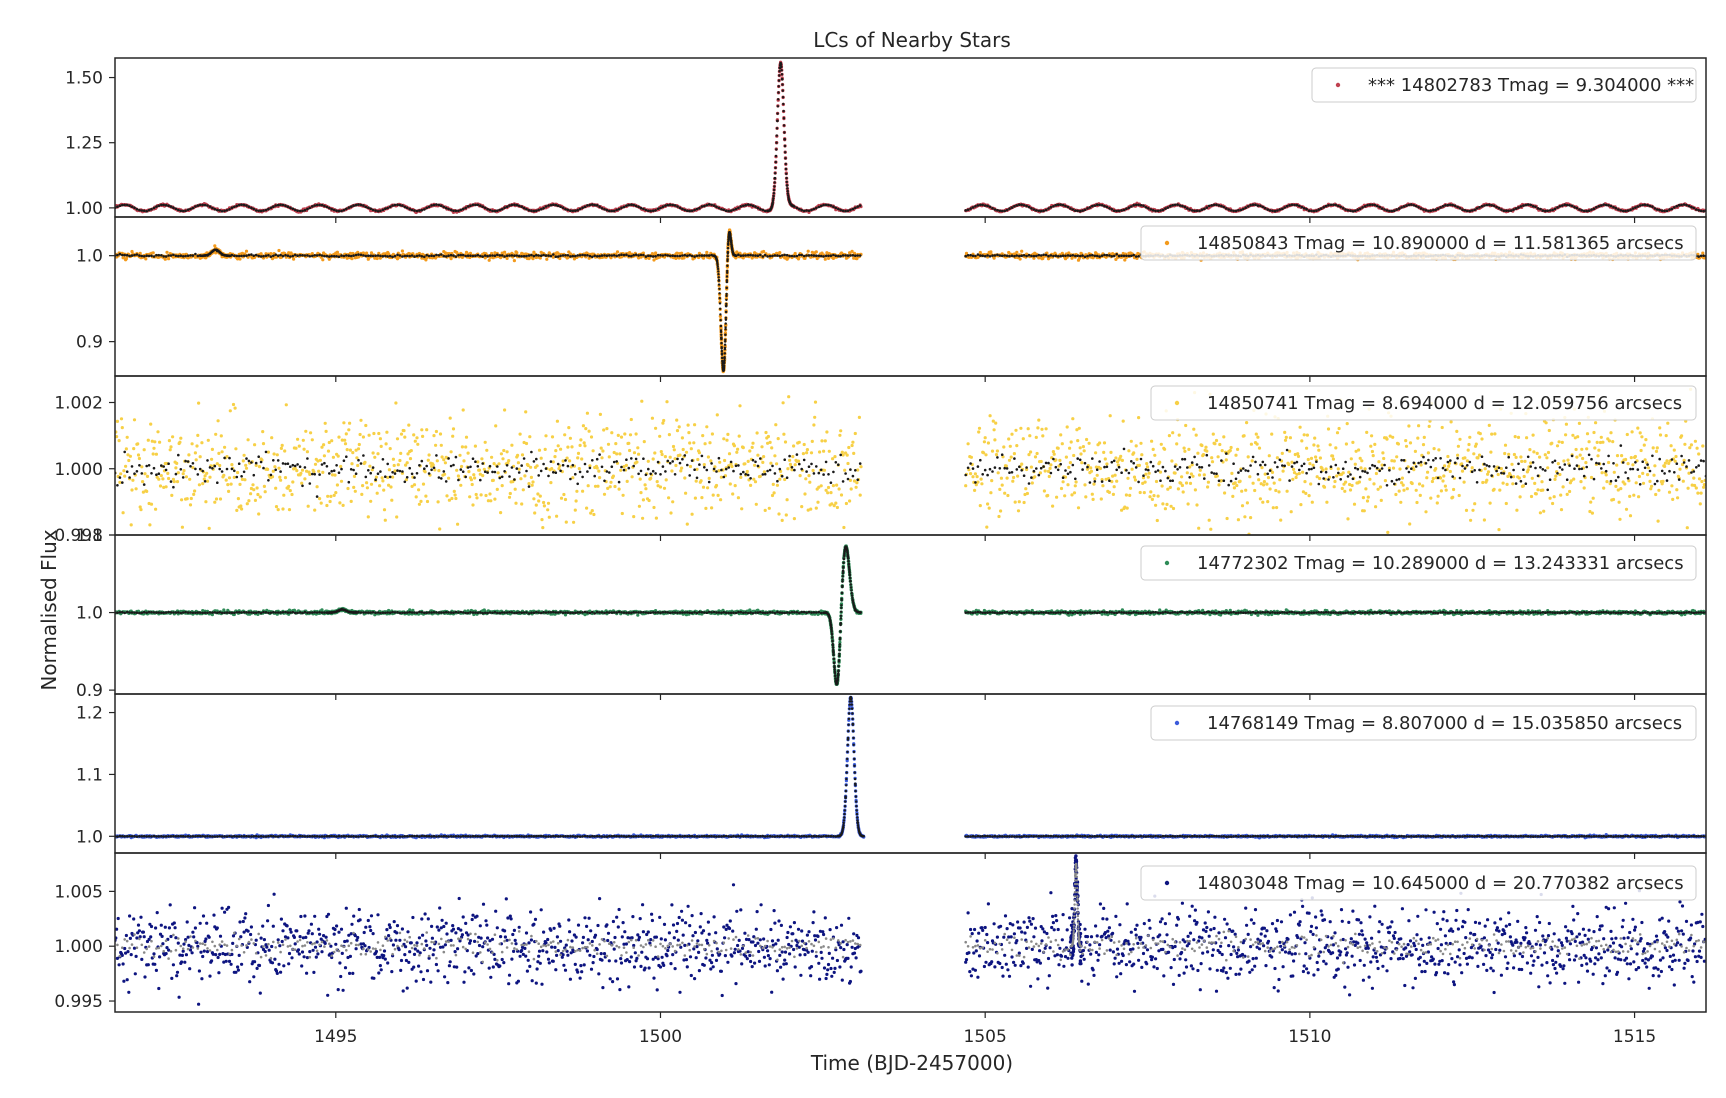 The image size is (1726, 1098). I want to click on event-point, so click(720, 316).